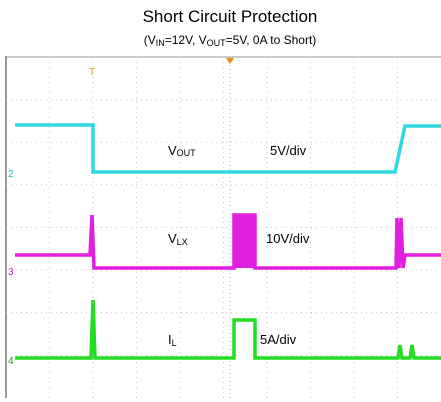 The image size is (441, 402). What do you see at coordinates (160, 43) in the screenshot?
I see `subtitle-sub: IN` at bounding box center [160, 43].